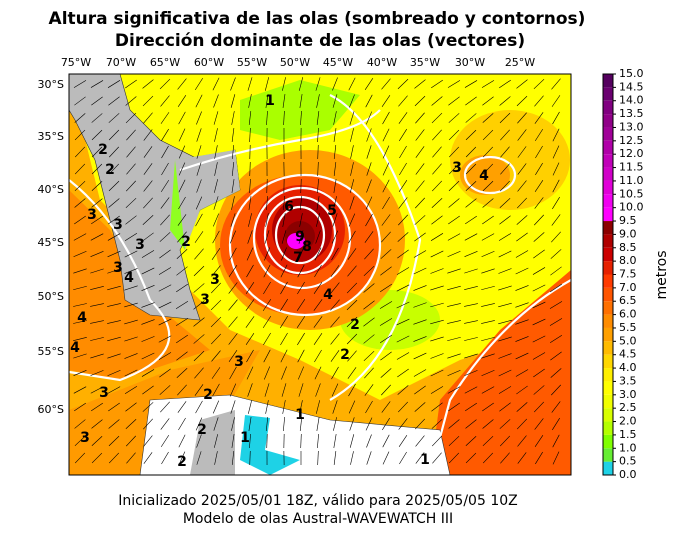 The height and width of the screenshot is (541, 679). I want to click on lon-label: 35°W, so click(425, 62).